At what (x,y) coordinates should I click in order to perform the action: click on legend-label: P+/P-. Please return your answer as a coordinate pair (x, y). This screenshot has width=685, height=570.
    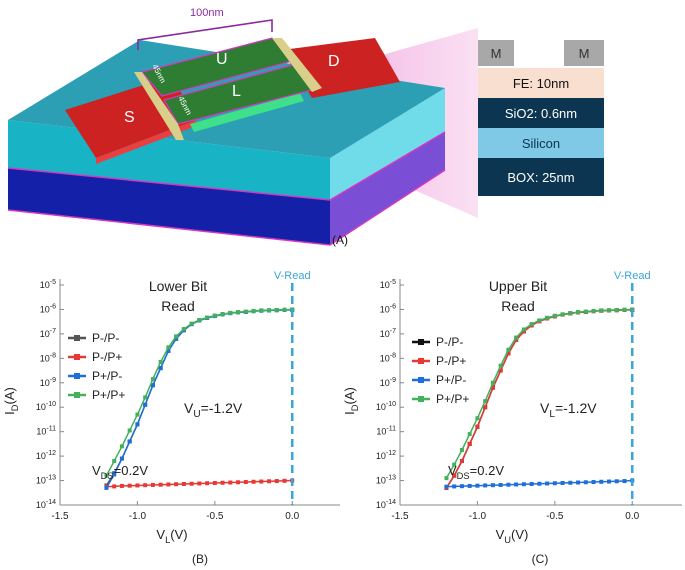
    Looking at the image, I should click on (451, 380).